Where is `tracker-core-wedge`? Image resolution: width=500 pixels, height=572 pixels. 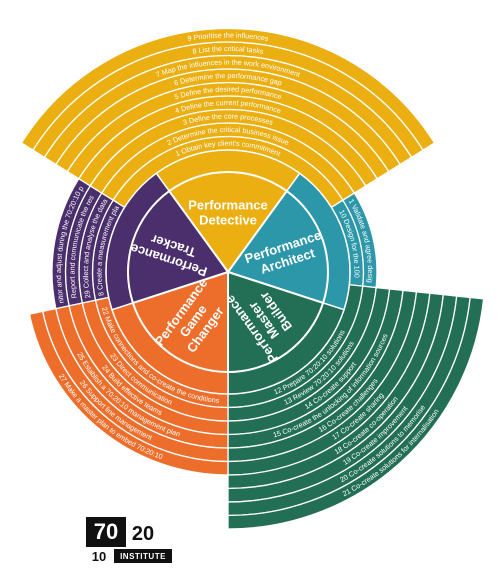
tracker-core-wedge is located at coordinates (178, 247).